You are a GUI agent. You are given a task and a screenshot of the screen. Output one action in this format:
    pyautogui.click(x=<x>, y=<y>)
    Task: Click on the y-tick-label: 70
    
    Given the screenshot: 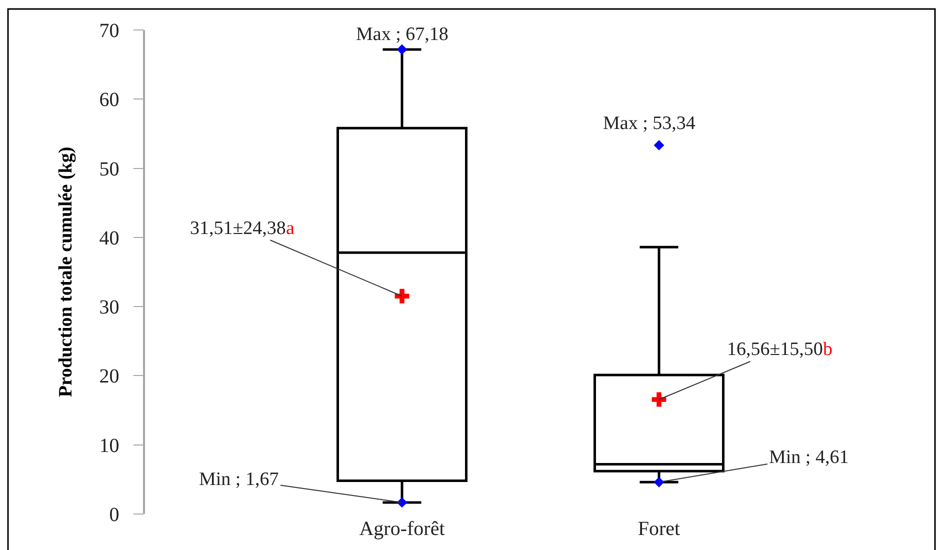 What is the action you would take?
    pyautogui.click(x=109, y=31)
    